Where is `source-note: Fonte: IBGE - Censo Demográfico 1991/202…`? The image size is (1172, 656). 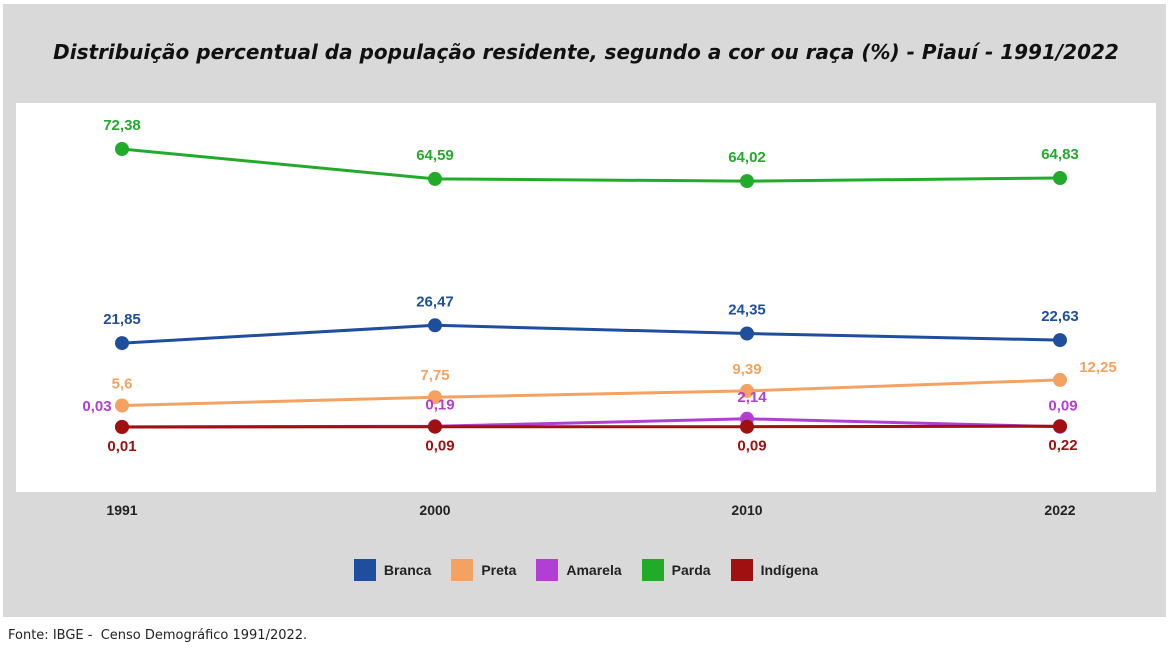
source-note: Fonte: IBGE - Censo Demográfico 1991/202… is located at coordinates (158, 635).